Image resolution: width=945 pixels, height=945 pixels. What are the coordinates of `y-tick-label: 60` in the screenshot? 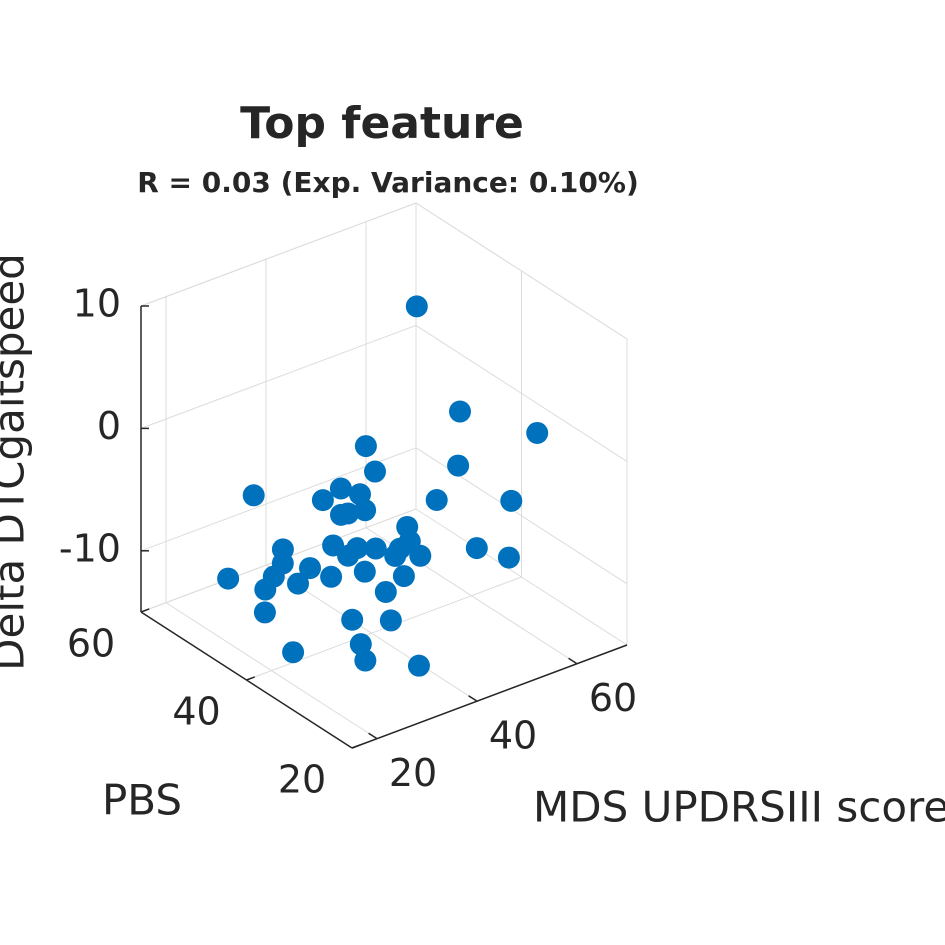 It's located at (91, 644).